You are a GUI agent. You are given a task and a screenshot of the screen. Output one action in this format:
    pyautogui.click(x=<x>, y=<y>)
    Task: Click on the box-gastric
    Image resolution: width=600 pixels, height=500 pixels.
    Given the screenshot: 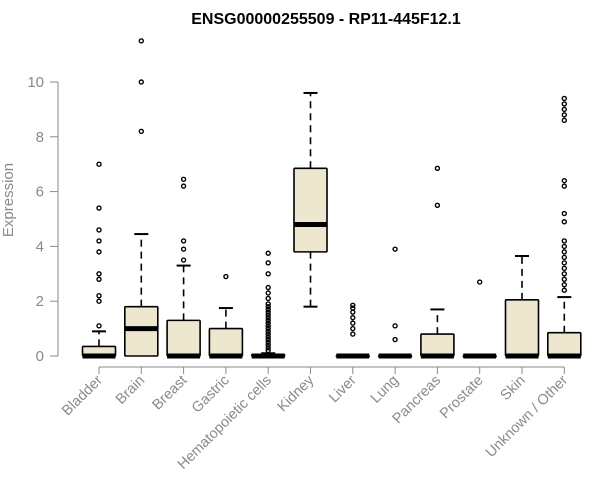 What is the action you would take?
    pyautogui.click(x=226, y=316)
    